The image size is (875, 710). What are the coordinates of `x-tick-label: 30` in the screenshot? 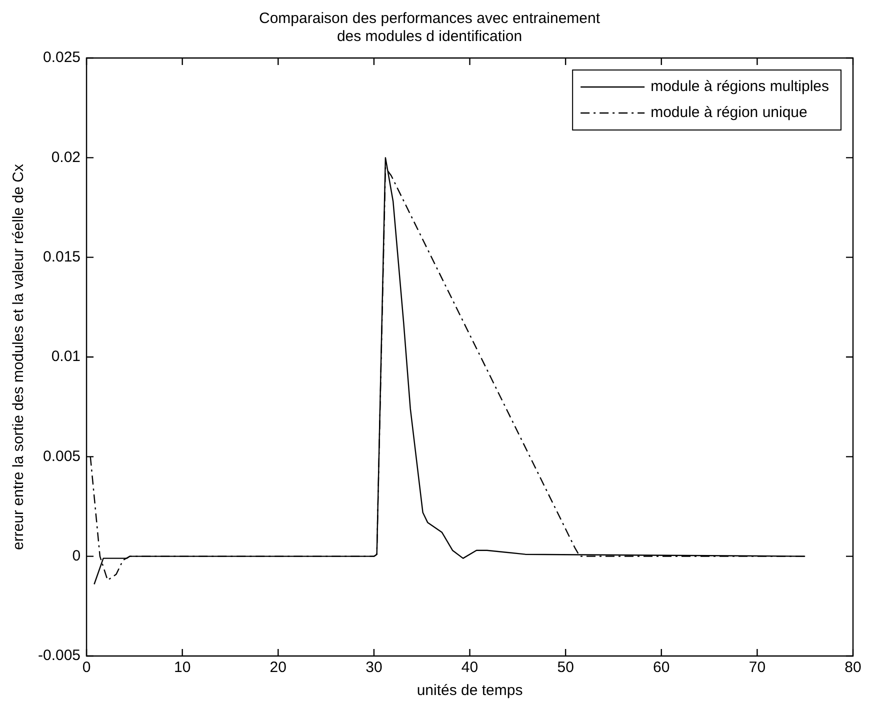 It's located at (374, 667).